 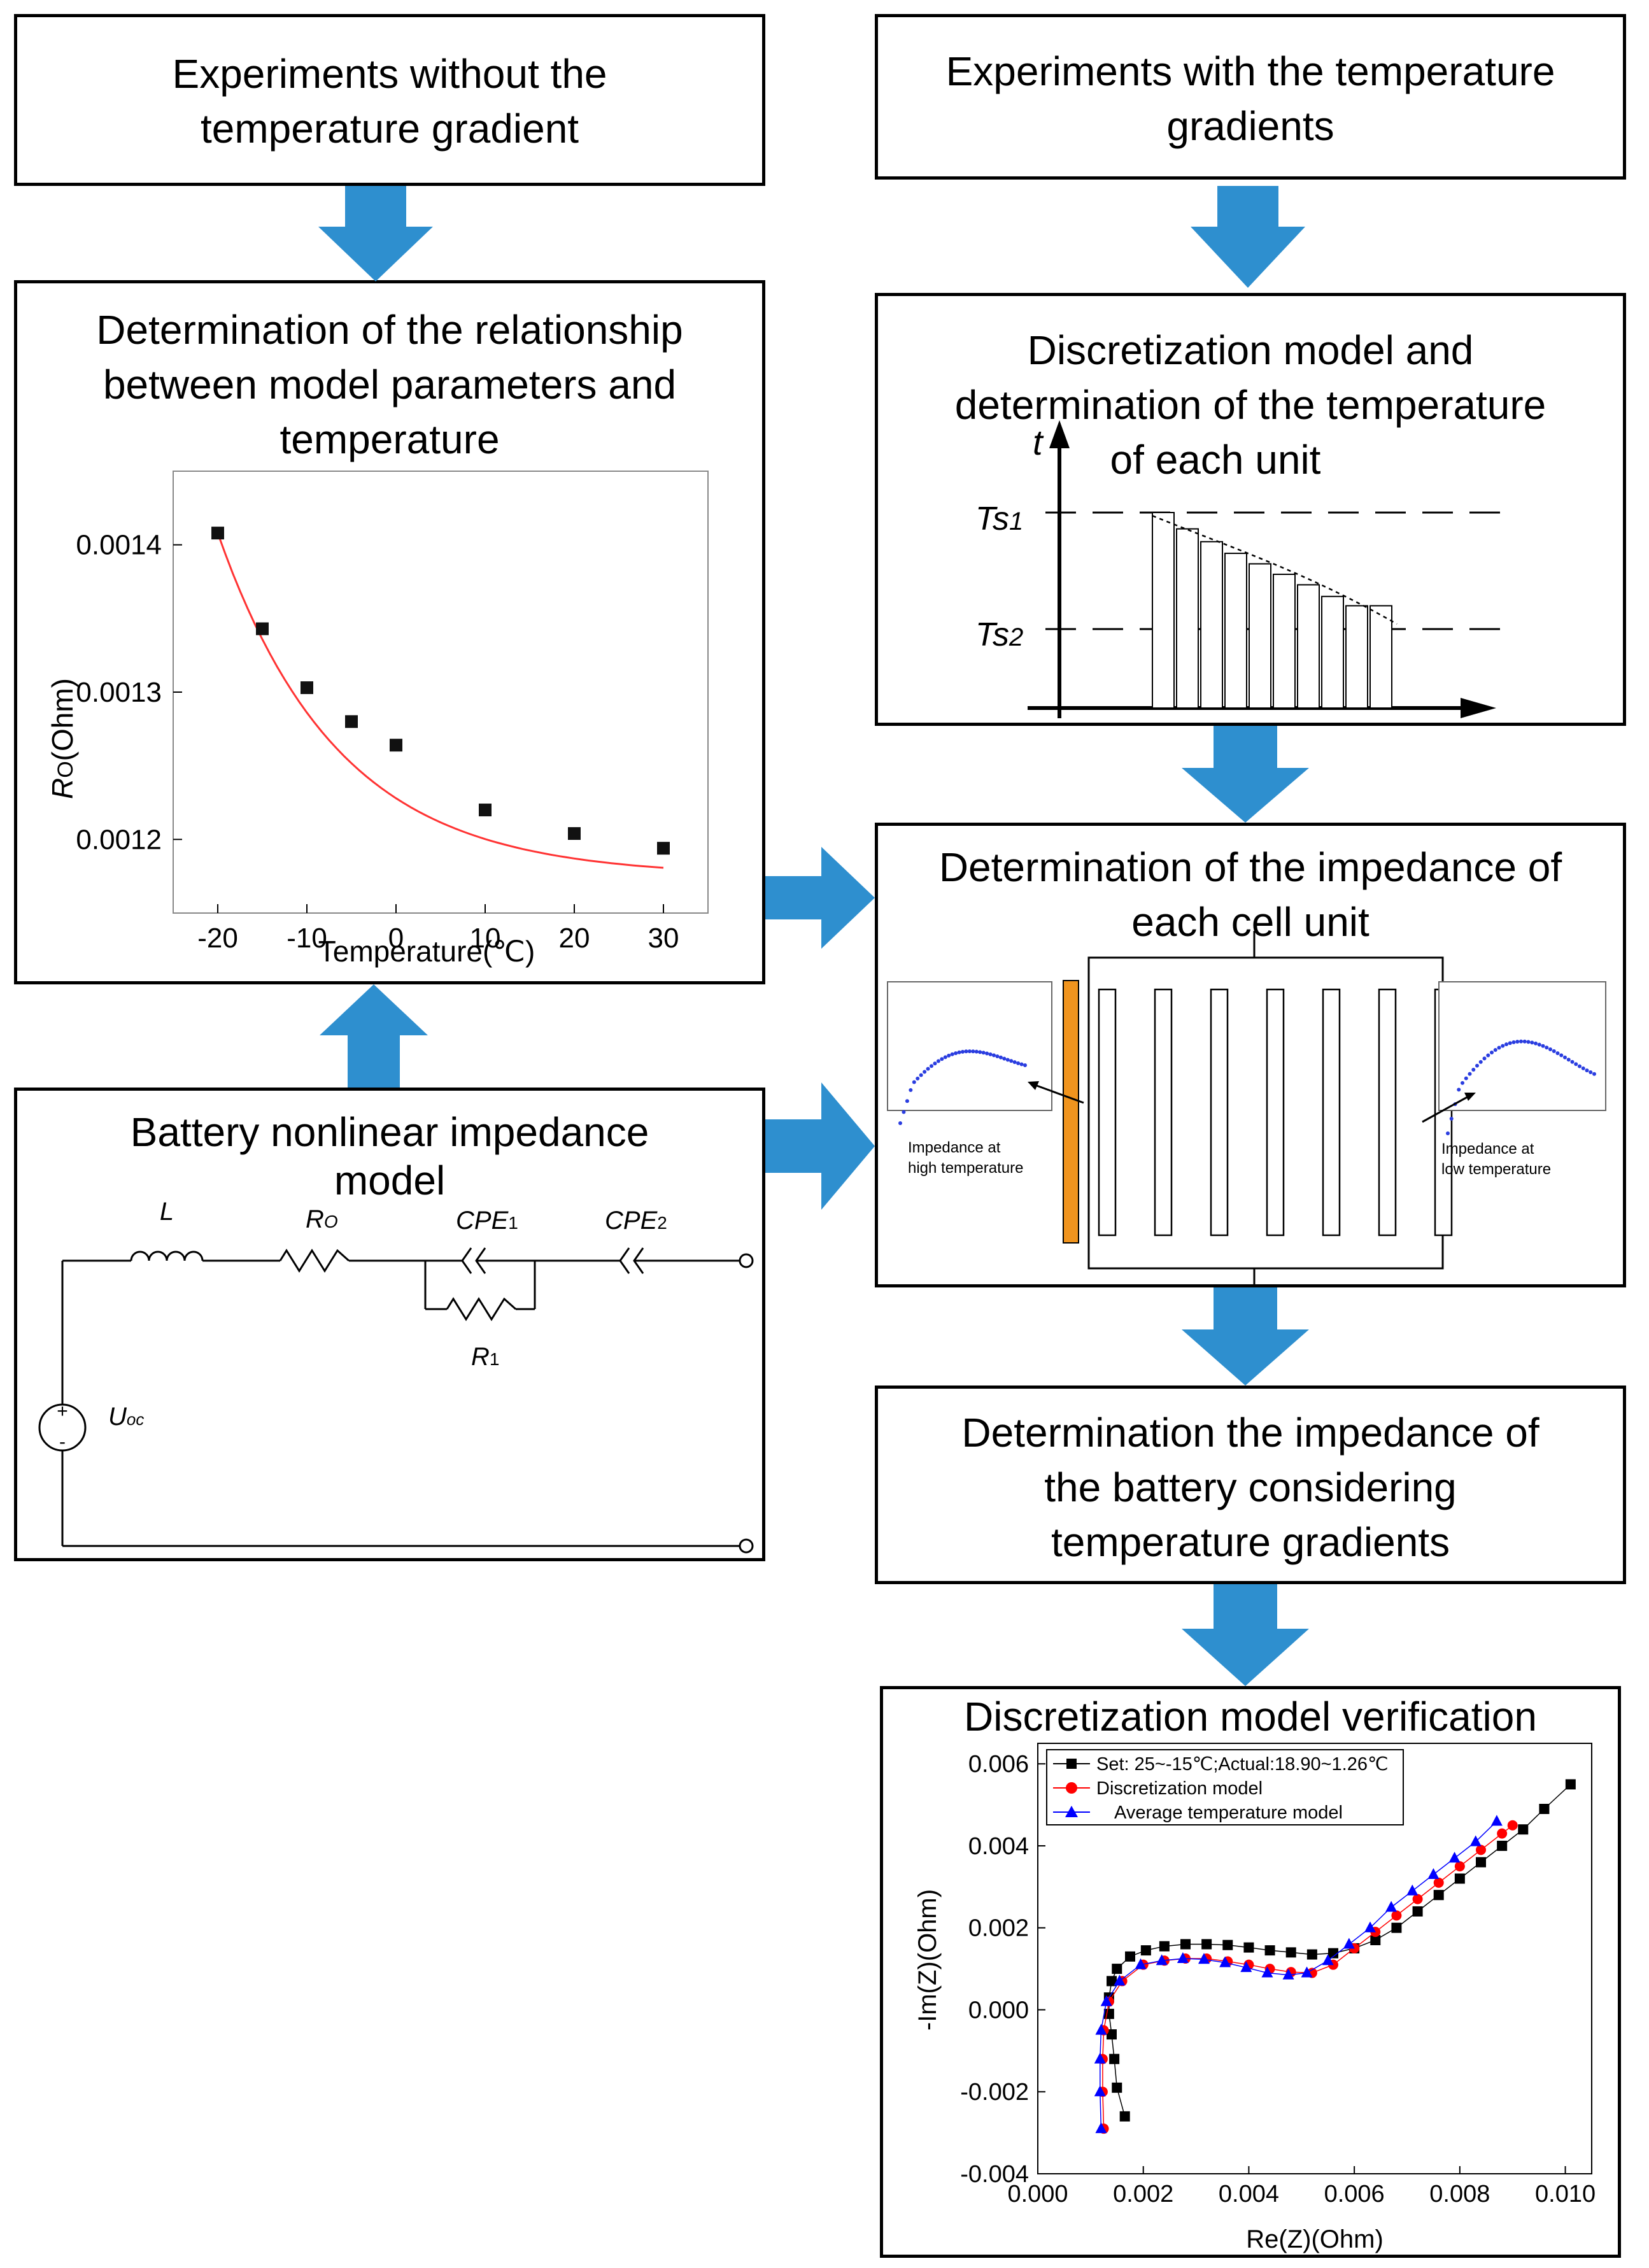 What do you see at coordinates (389, 129) in the screenshot?
I see `title-line: temperature gradient` at bounding box center [389, 129].